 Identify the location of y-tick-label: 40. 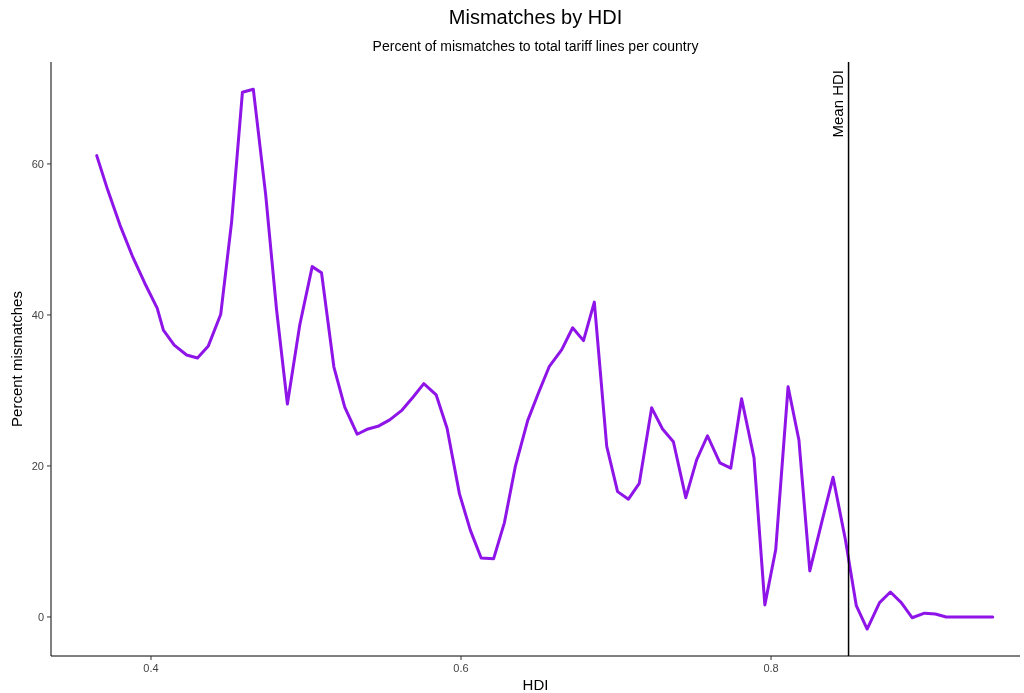
(37, 314).